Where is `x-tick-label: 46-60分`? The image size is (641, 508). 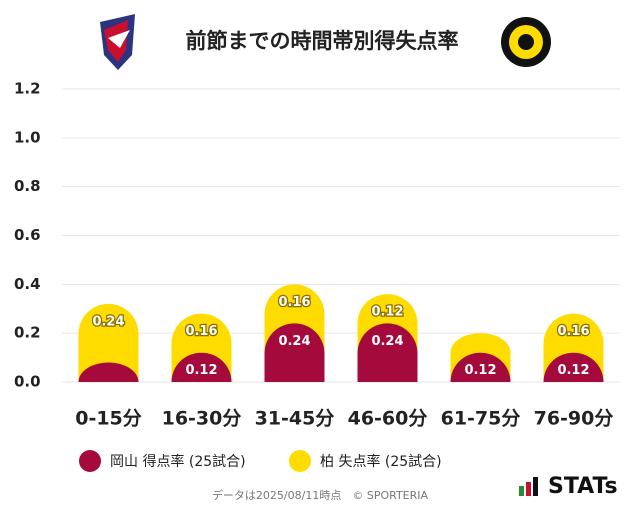 x-tick-label: 46-60分 is located at coordinates (388, 419).